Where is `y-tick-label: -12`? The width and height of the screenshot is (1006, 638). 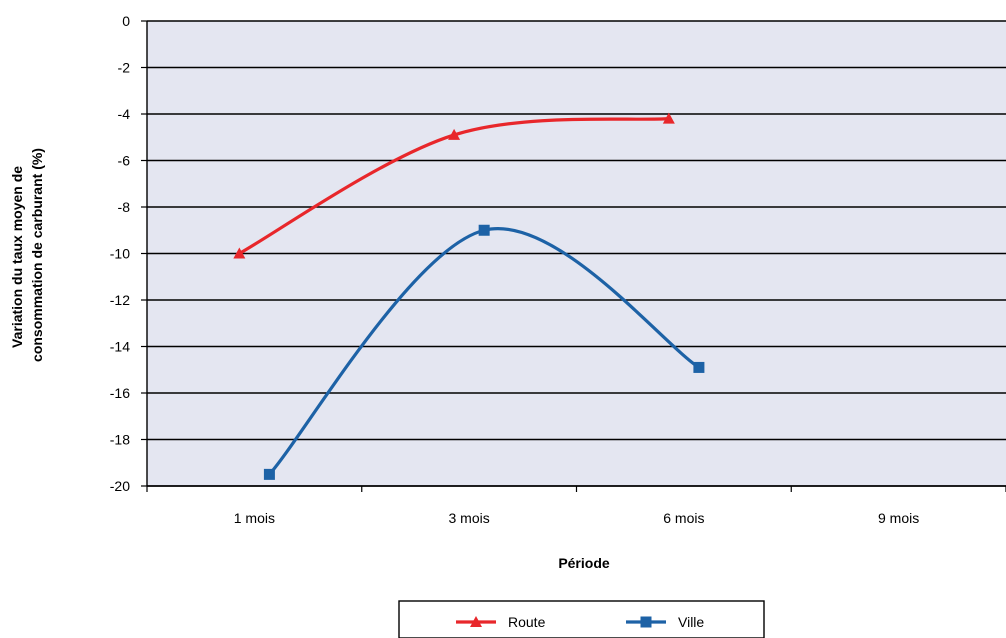 y-tick-label: -12 is located at coordinates (120, 300).